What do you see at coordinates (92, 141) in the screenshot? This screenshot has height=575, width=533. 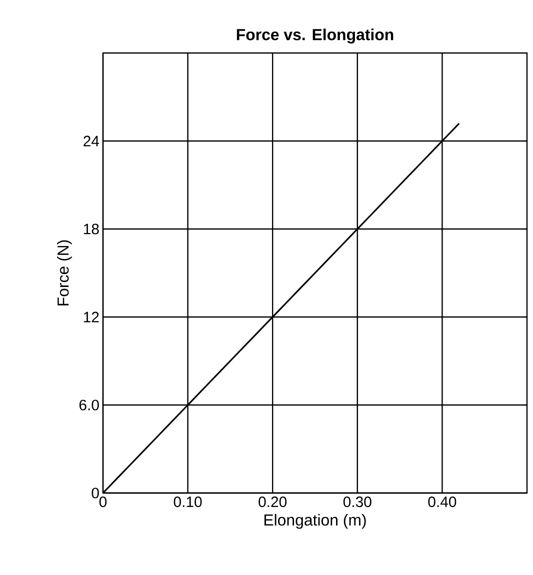 I see `y-tick-label: 24` at bounding box center [92, 141].